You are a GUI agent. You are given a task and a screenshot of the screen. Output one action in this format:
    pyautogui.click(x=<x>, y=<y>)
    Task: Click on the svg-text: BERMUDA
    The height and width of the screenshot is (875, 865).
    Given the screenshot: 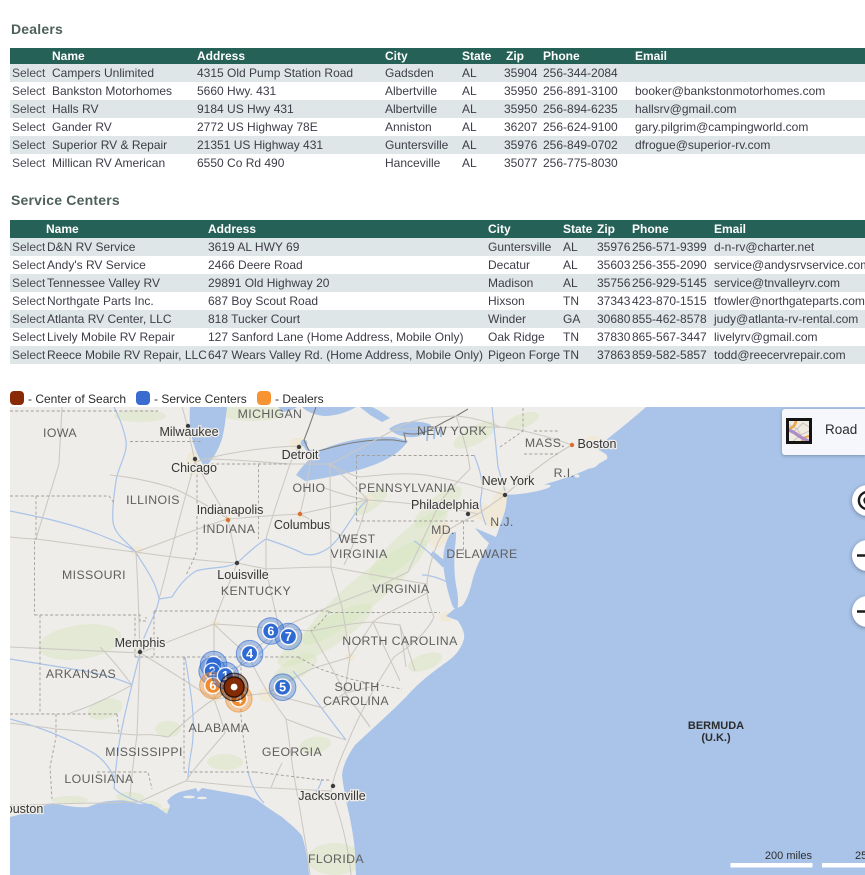 What is the action you would take?
    pyautogui.click(x=716, y=726)
    